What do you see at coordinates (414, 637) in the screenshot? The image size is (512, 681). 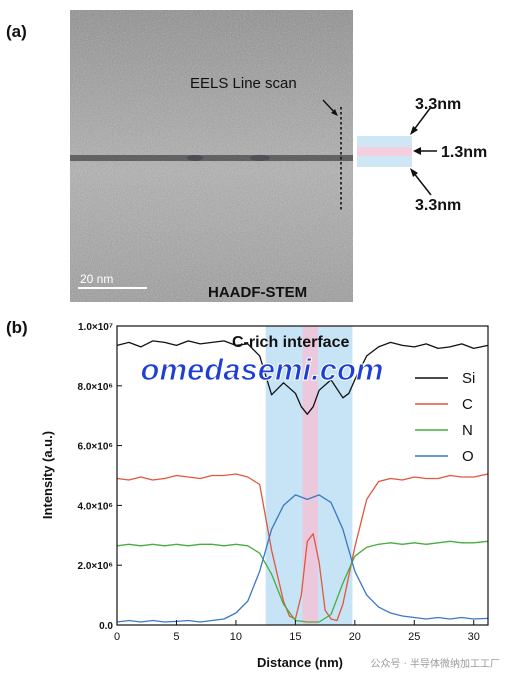 I see `x-tick-label: 25` at bounding box center [414, 637].